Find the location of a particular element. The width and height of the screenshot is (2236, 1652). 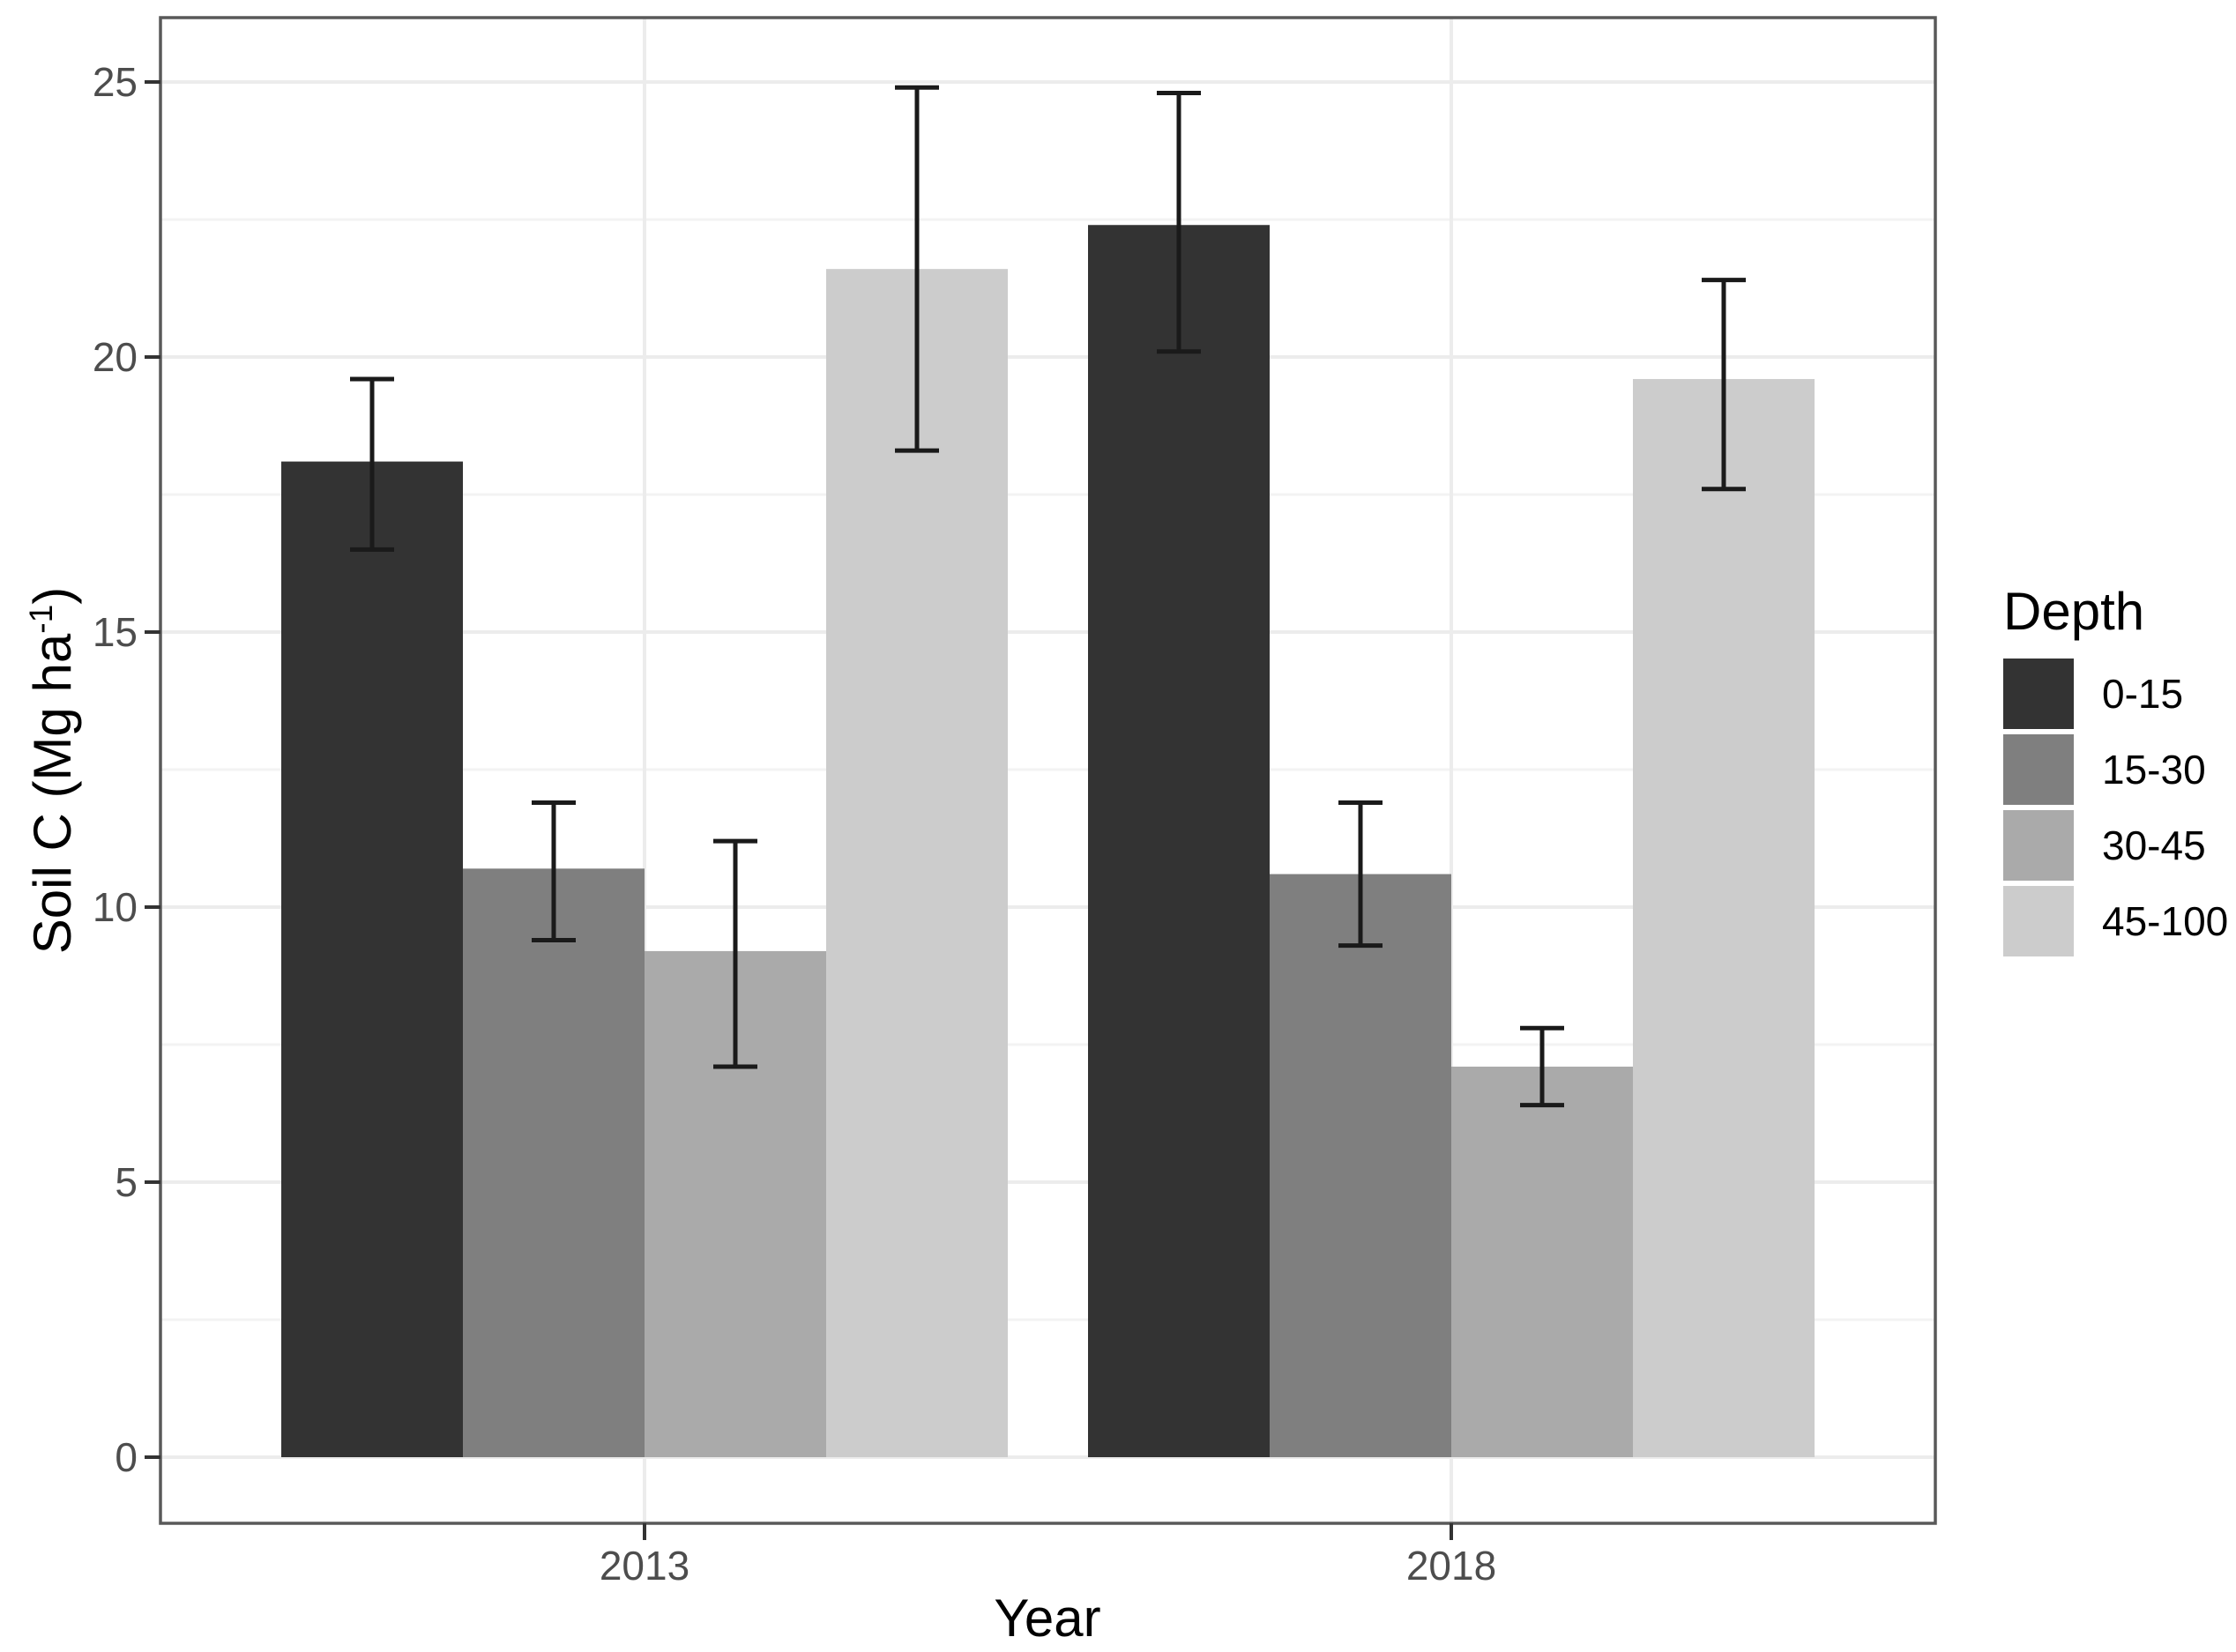

legend-label-15-30: 15-30 is located at coordinates (2154, 770).